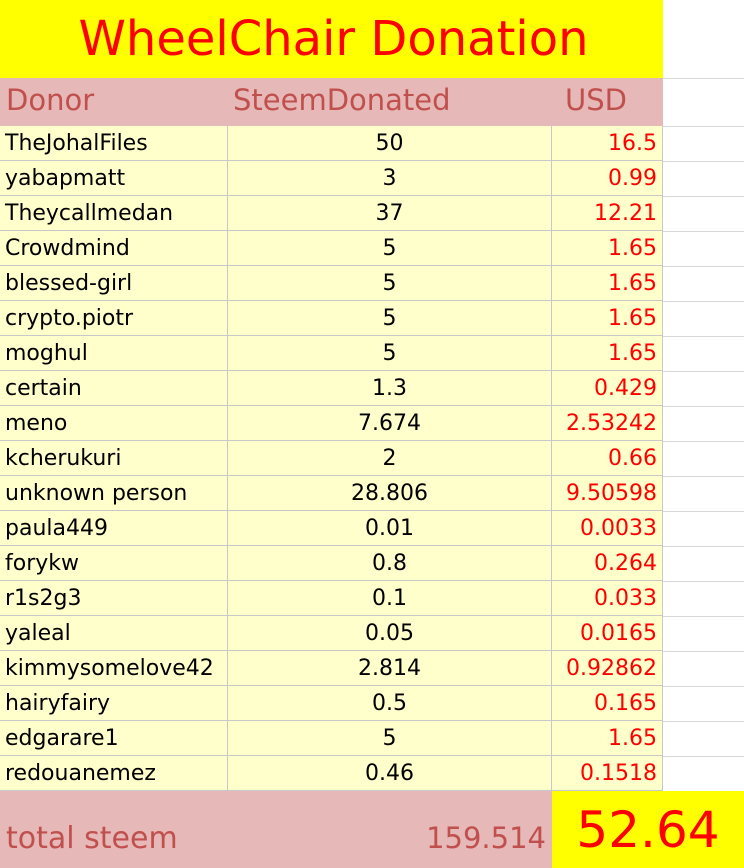 The width and height of the screenshot is (744, 868). I want to click on donor-cell: forykw, so click(114, 563).